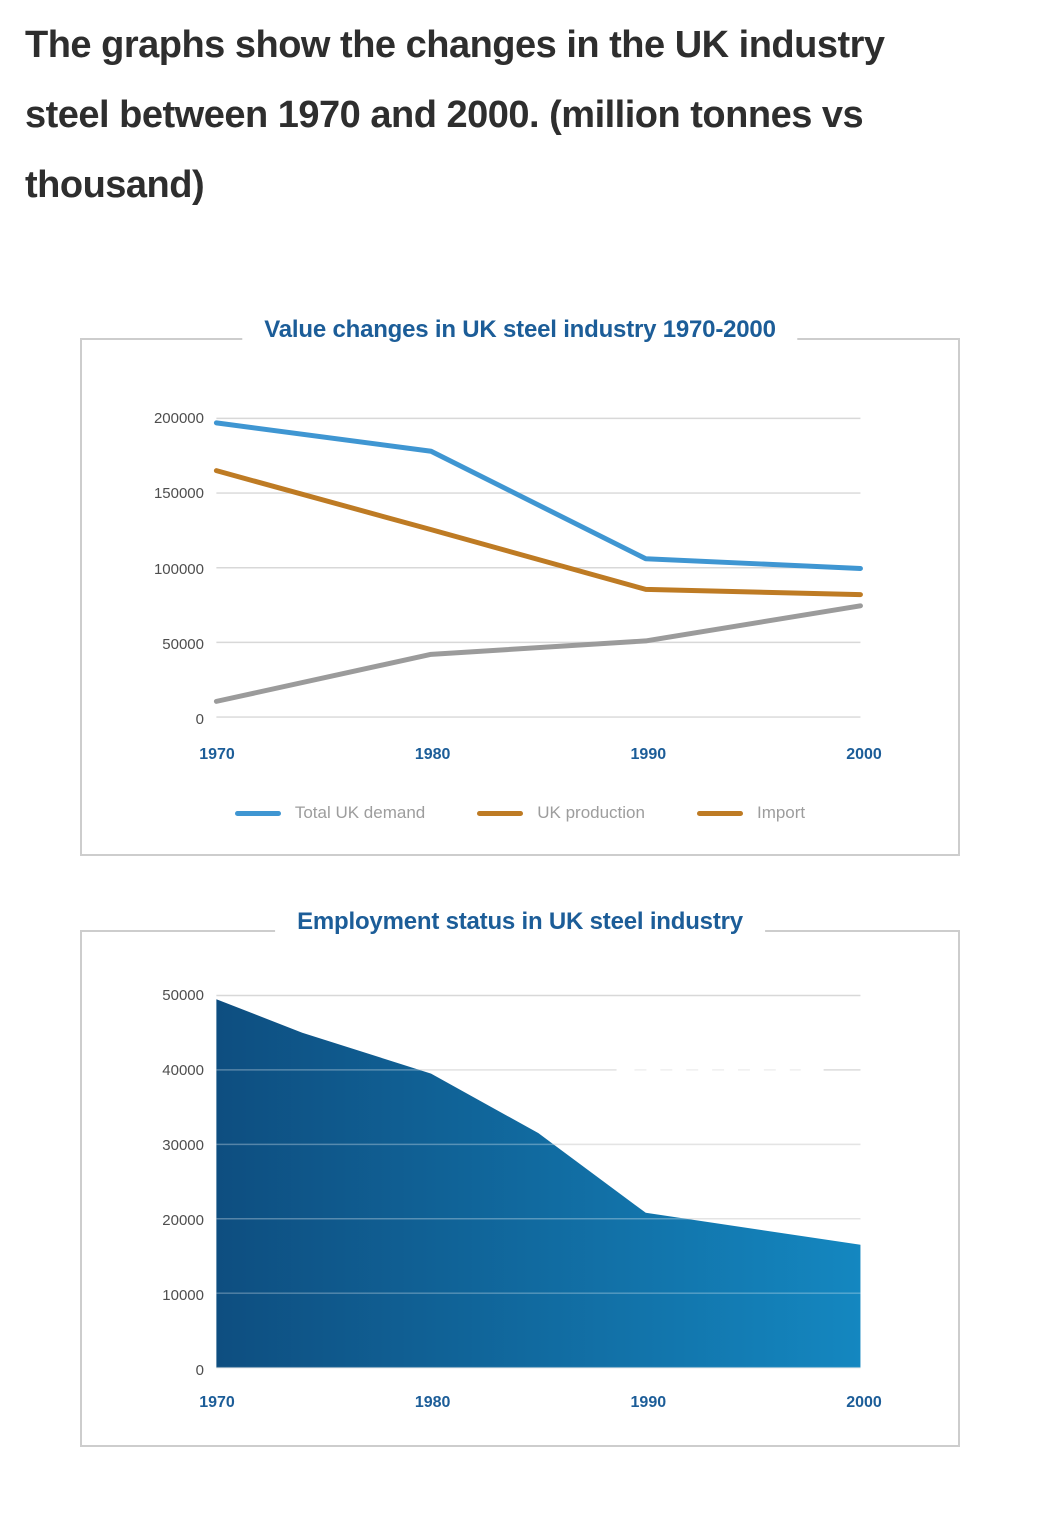 The height and width of the screenshot is (1514, 1064). I want to click on employment-chart-yaxis: 0 10000 20000 30000 40000 50000, so click(143, 1188).